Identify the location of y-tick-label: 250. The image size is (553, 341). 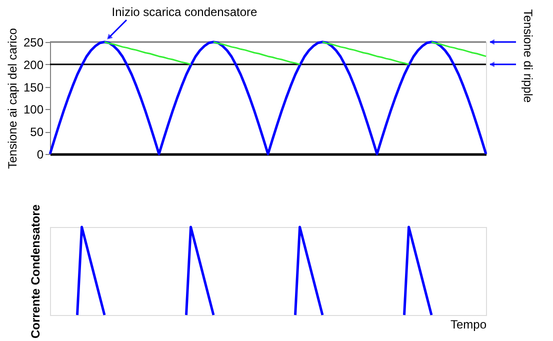
(33, 43).